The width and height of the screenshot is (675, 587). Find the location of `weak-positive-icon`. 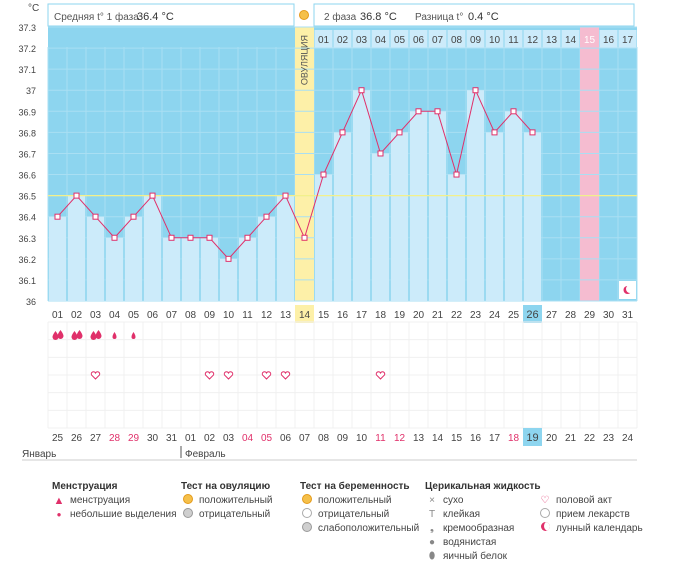

weak-positive-icon is located at coordinates (307, 526).